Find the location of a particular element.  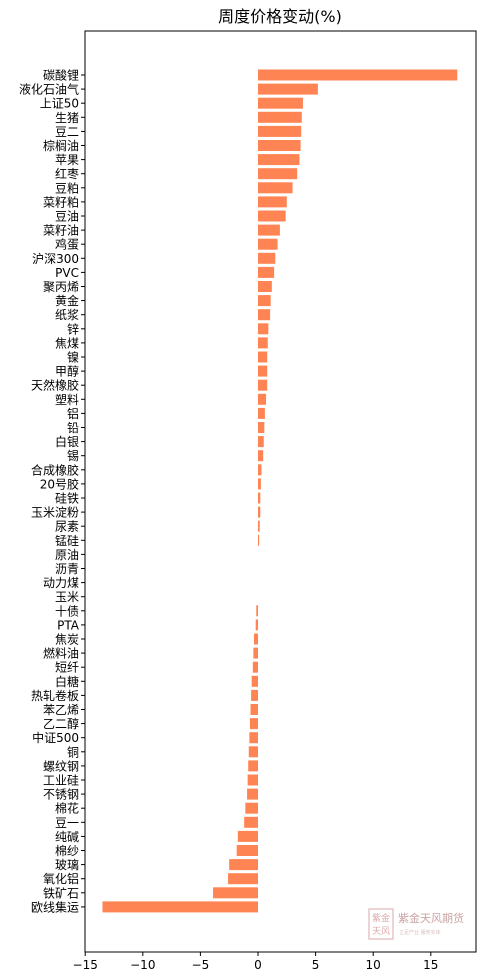

category-label: 棉花 is located at coordinates (67, 808).